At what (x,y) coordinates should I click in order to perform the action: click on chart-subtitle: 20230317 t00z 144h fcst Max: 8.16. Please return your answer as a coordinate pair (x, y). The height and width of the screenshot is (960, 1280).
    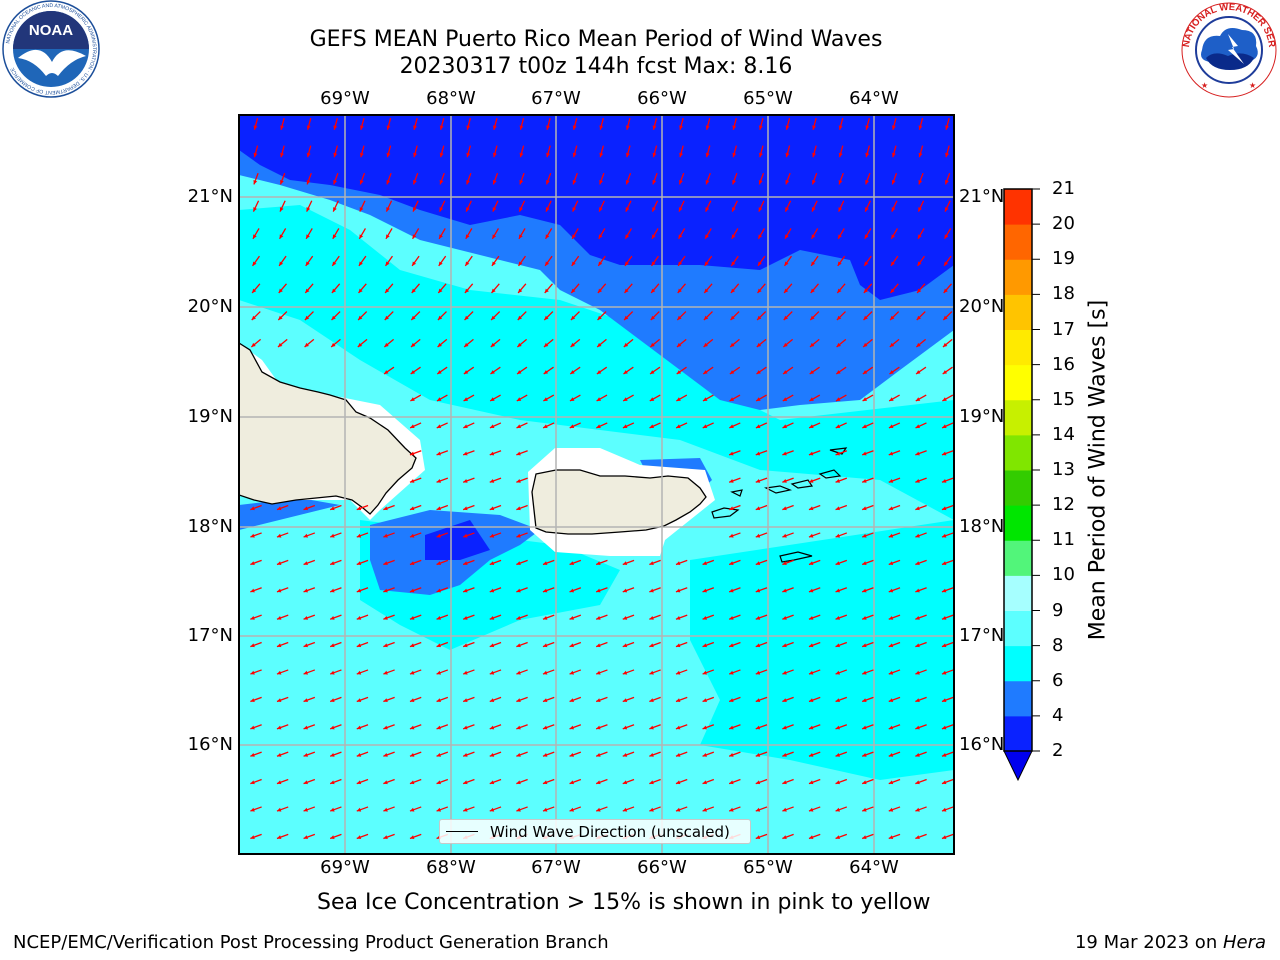
    Looking at the image, I should click on (596, 66).